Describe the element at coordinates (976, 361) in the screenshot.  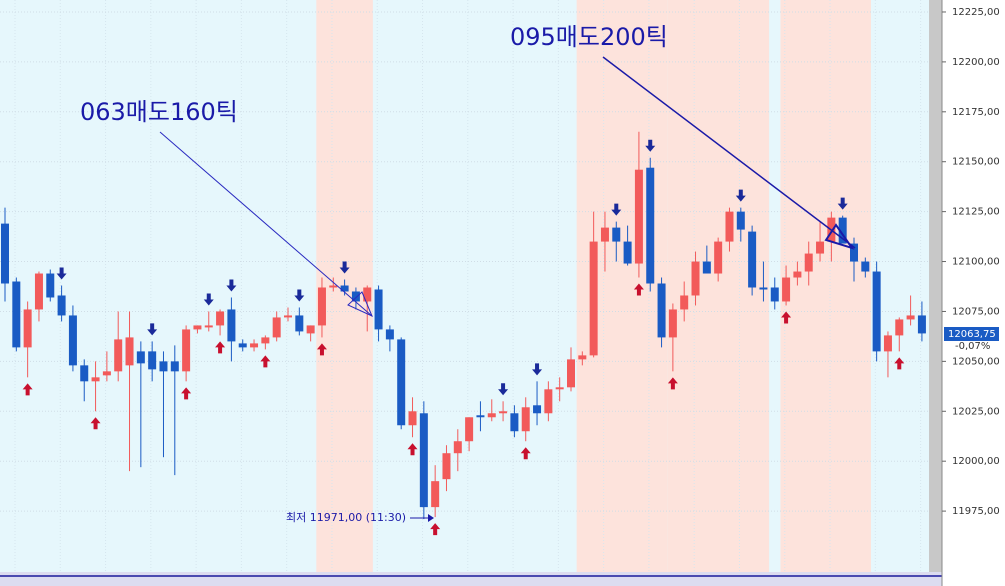
I see `y-tick-label: 12050,00` at that location.